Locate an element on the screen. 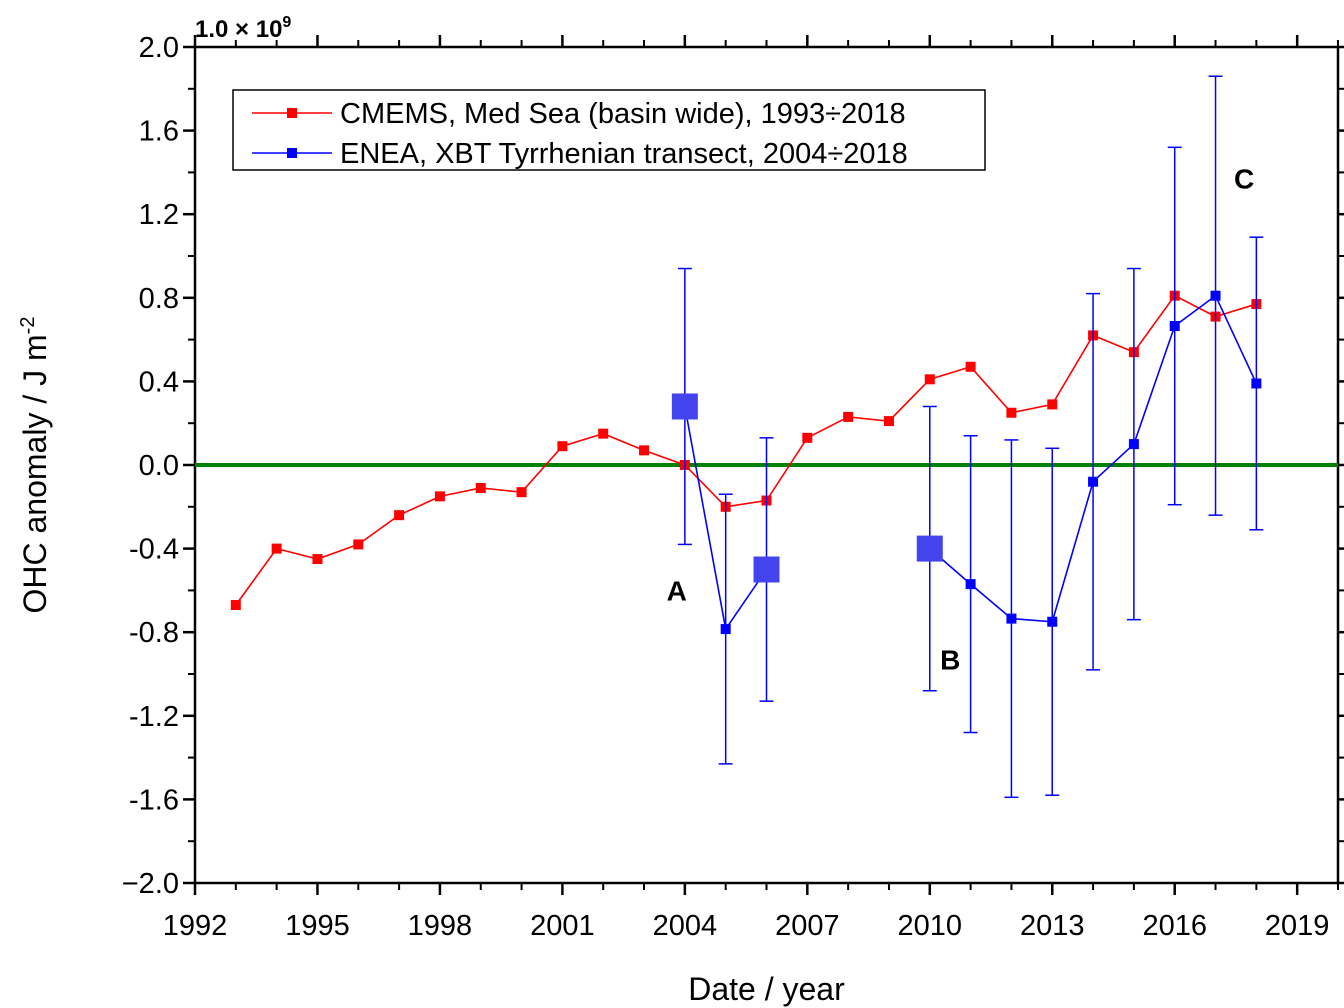 The height and width of the screenshot is (1008, 1344). x-tick-label: 2019 is located at coordinates (1297, 926).